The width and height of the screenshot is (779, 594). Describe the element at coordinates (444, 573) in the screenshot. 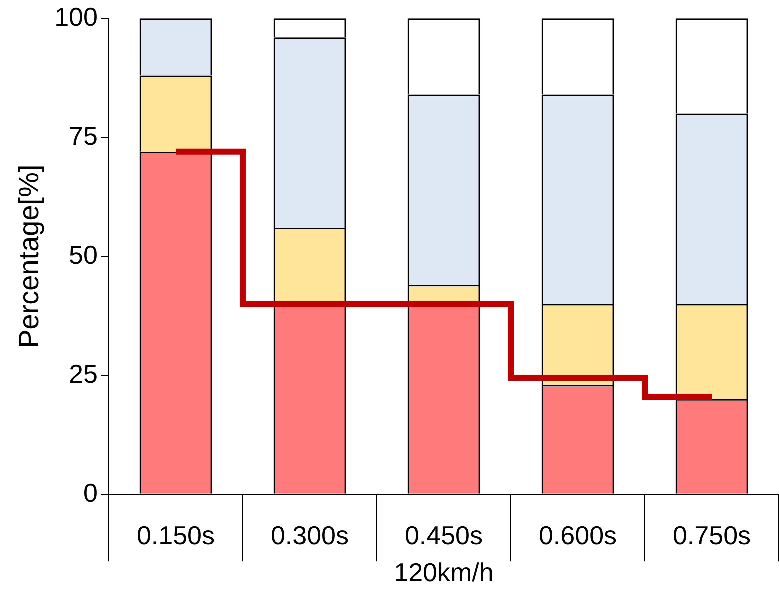

I see `x-axis-title: 120km/h` at that location.